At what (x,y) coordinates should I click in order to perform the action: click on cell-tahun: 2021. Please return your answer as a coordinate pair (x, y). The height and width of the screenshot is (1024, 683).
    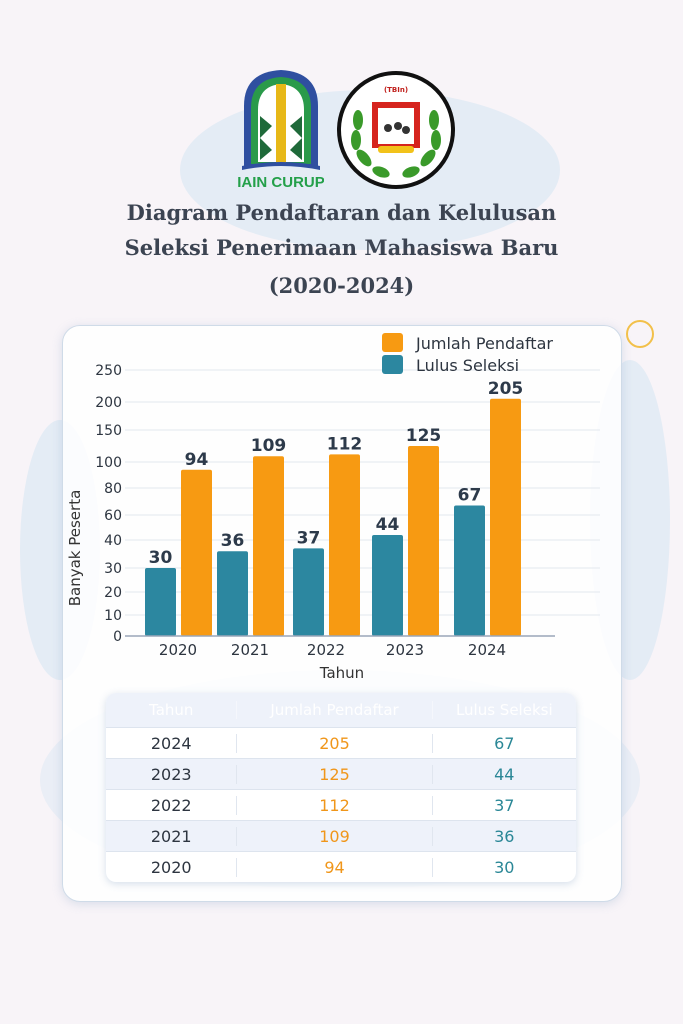
    Looking at the image, I should click on (171, 836).